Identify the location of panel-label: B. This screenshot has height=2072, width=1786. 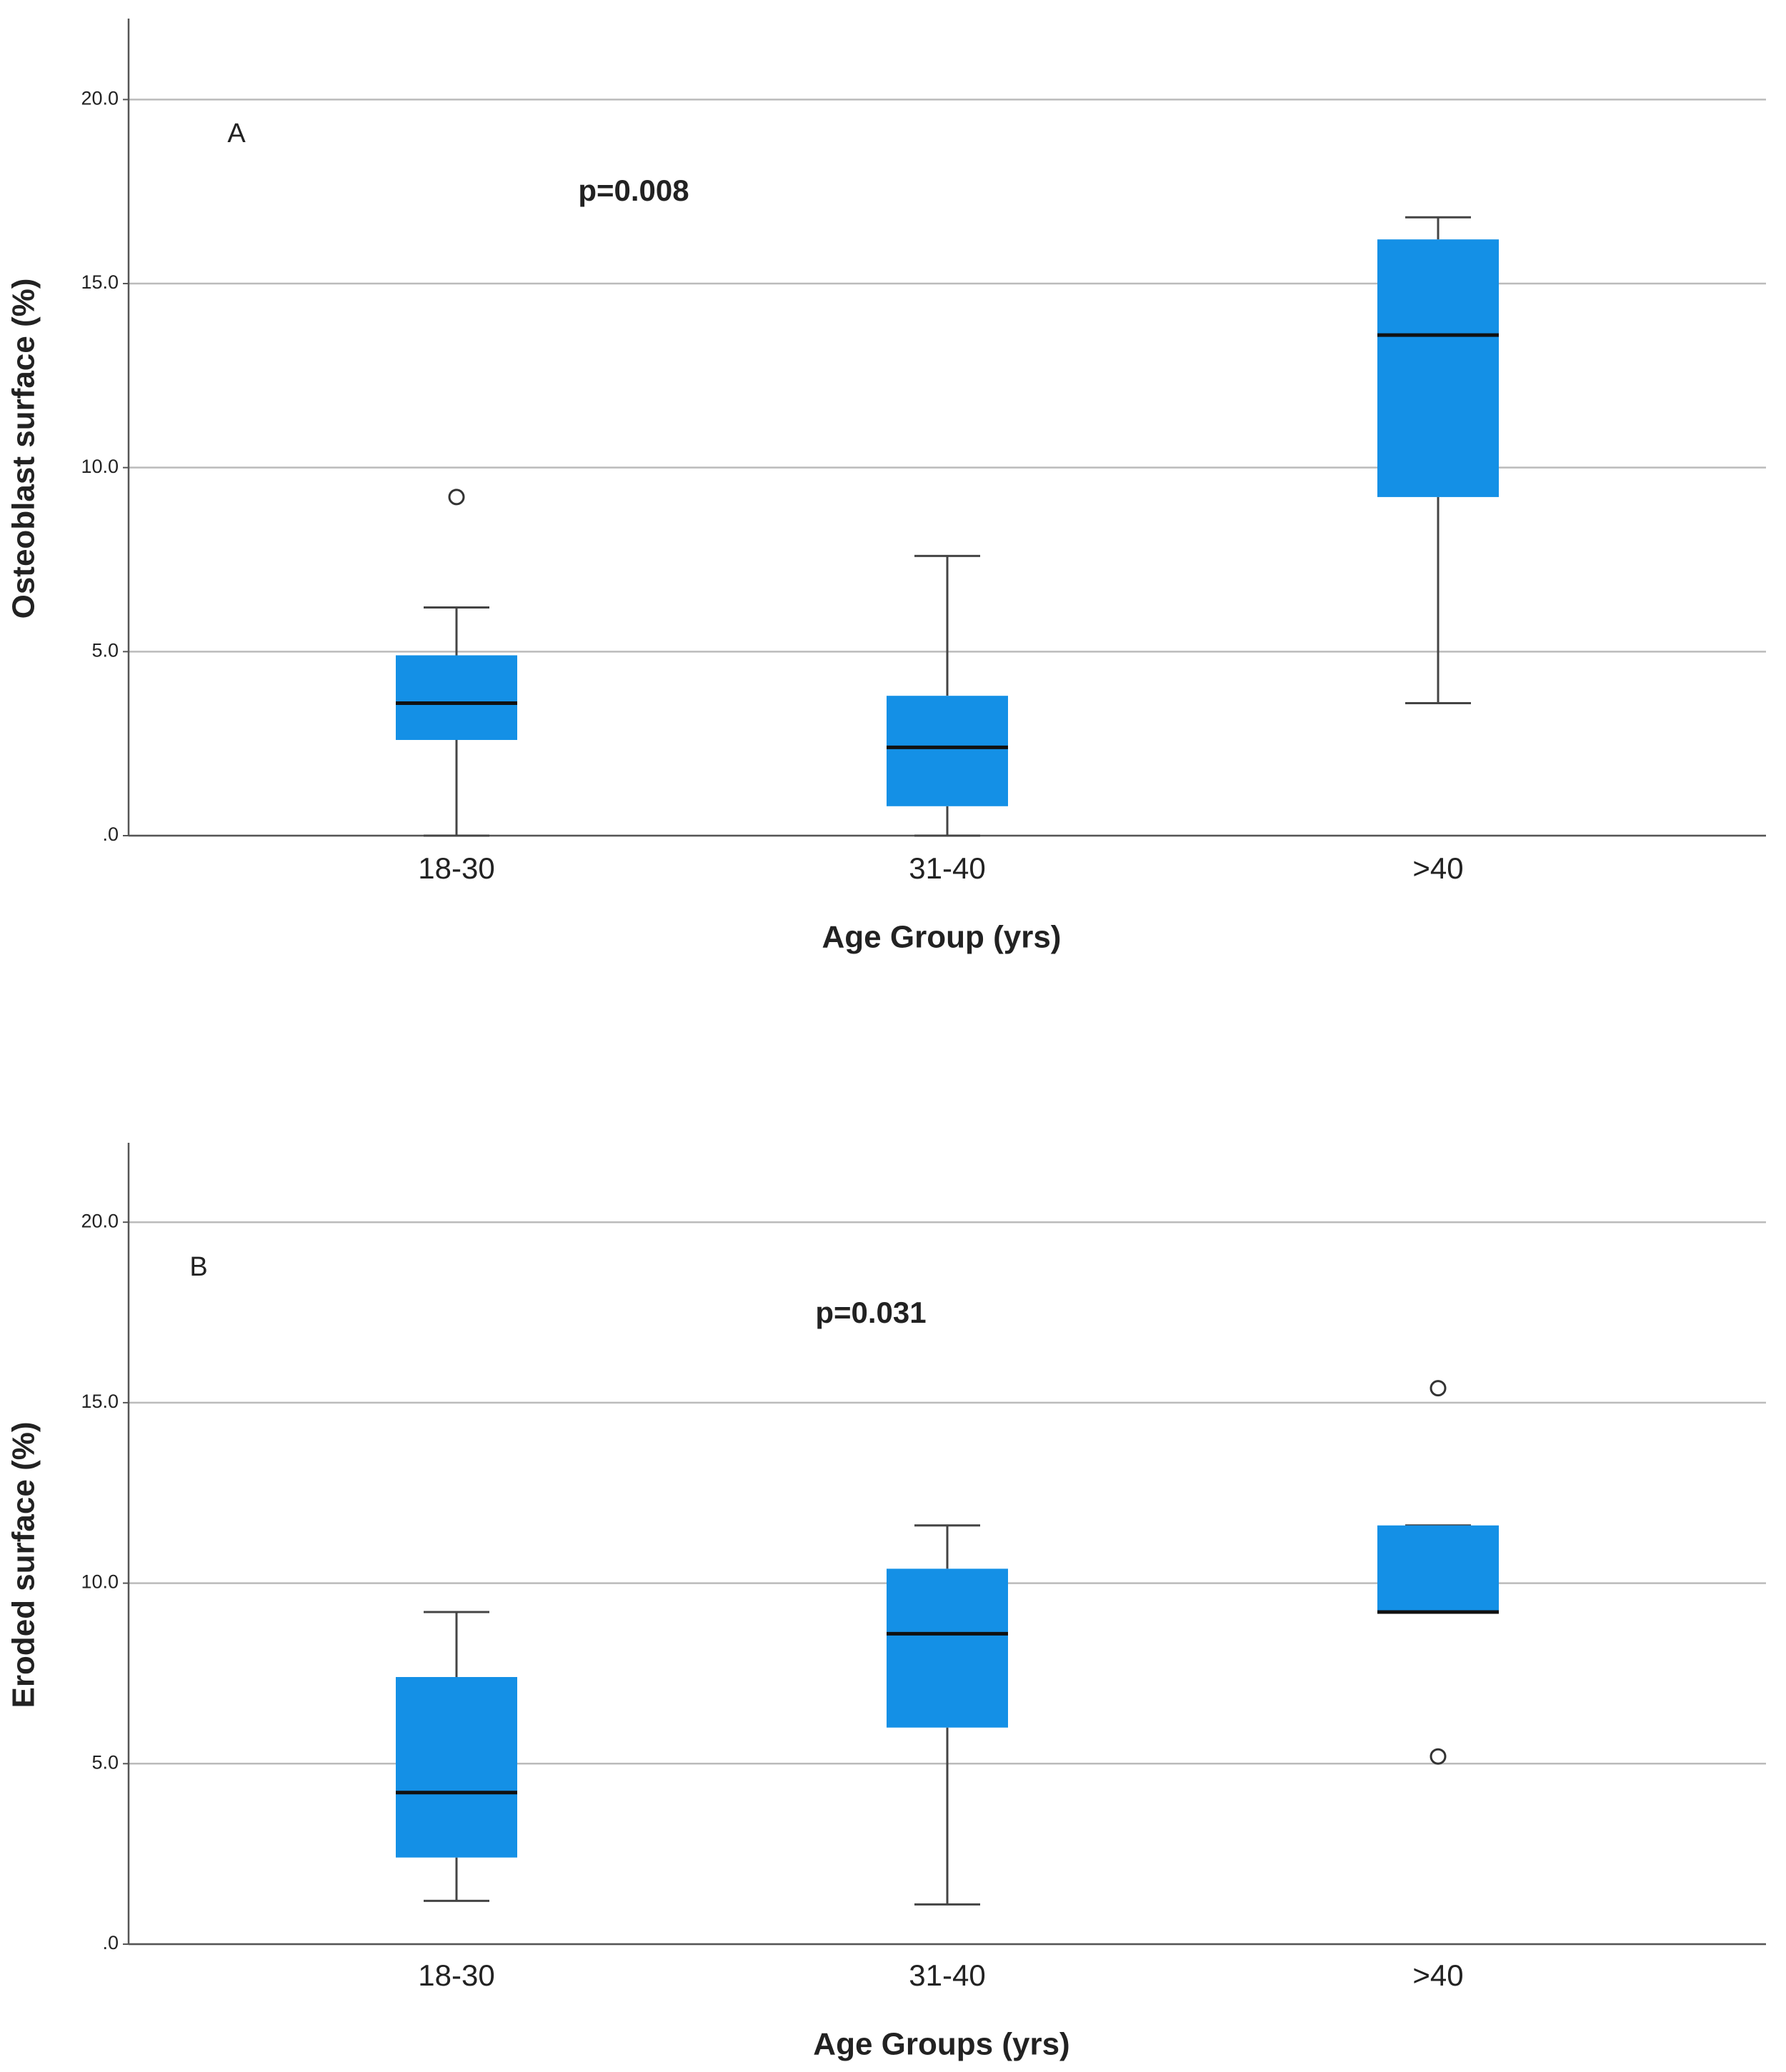
(198, 1267).